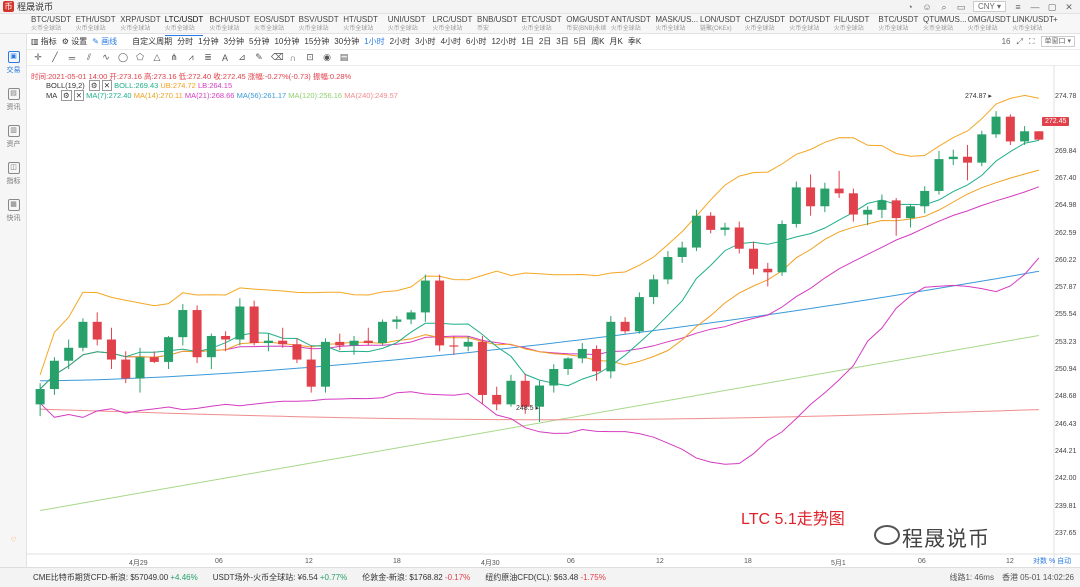 The height and width of the screenshot is (587, 1080). What do you see at coordinates (157, 57) in the screenshot?
I see `triangle-icon: △` at bounding box center [157, 57].